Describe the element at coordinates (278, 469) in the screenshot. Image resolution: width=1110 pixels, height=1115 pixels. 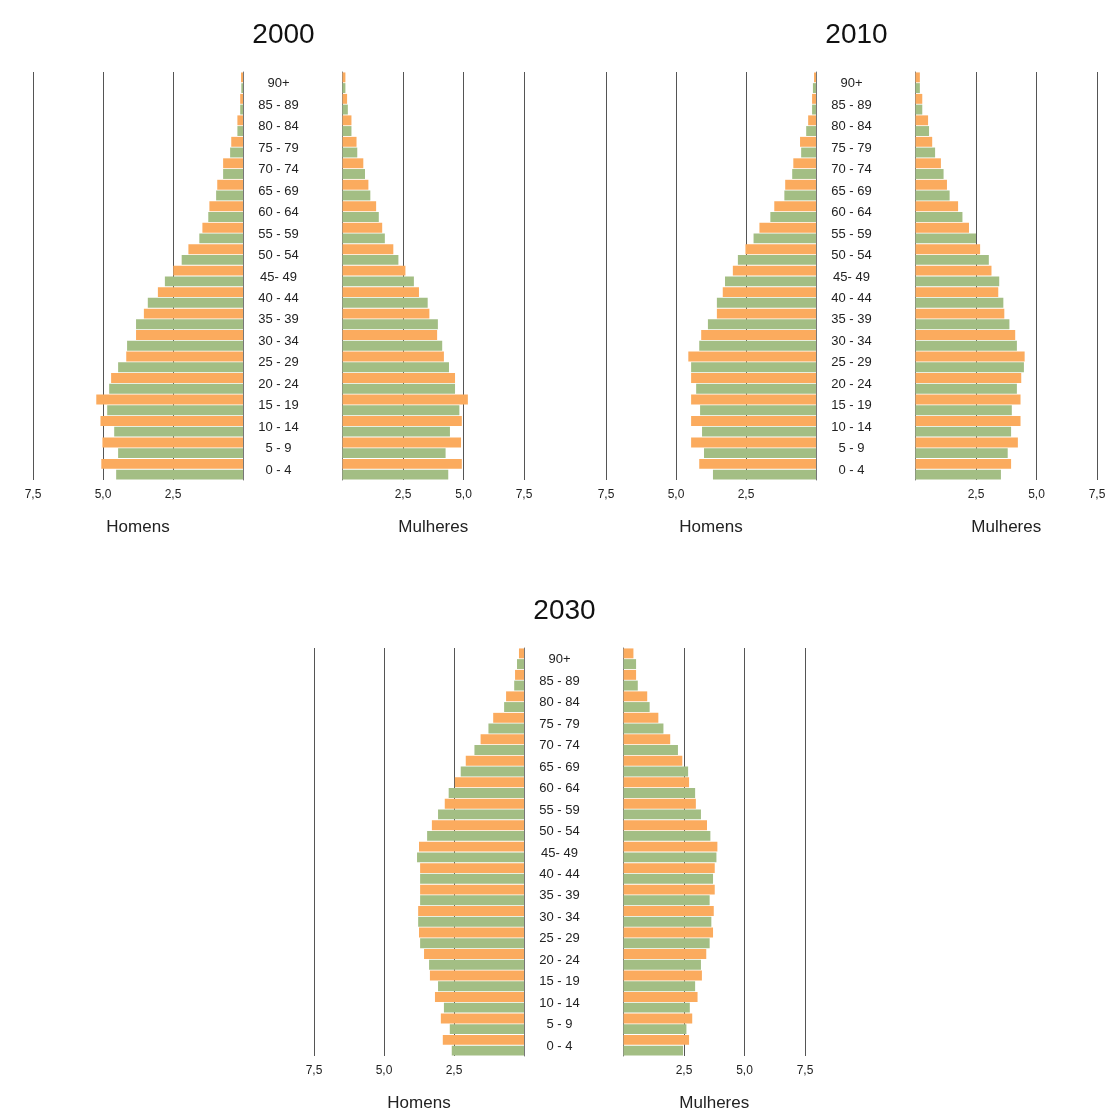
I see `y-tick-label: 0 - 4` at that location.